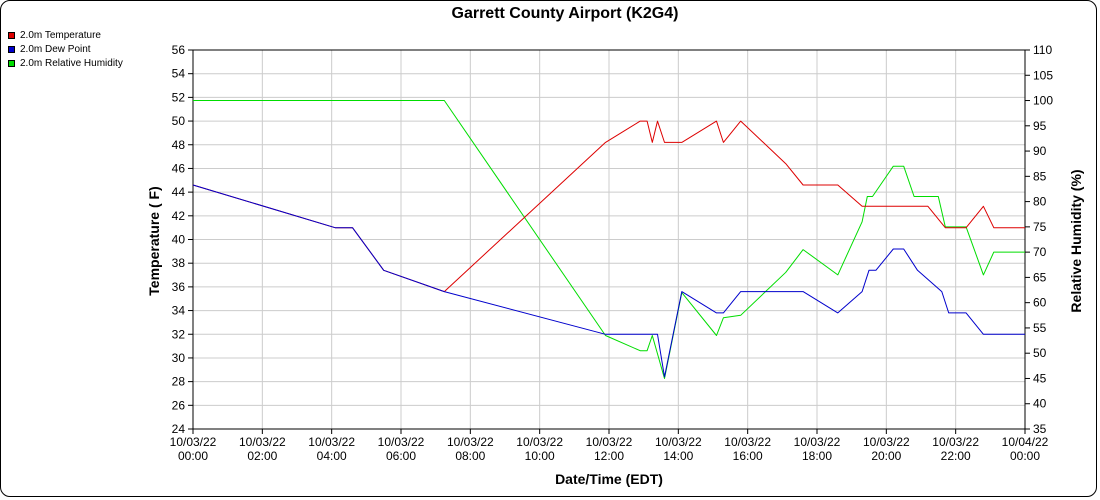  Describe the element at coordinates (1043, 101) in the screenshot. I see `y-tick-right-label: 100` at that location.